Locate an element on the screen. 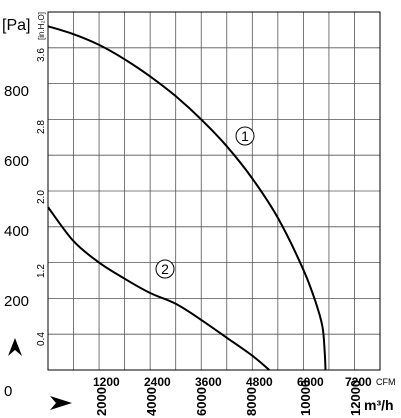 The image size is (401, 418). y-tick-inh2o: 2.0 is located at coordinates (41, 197).